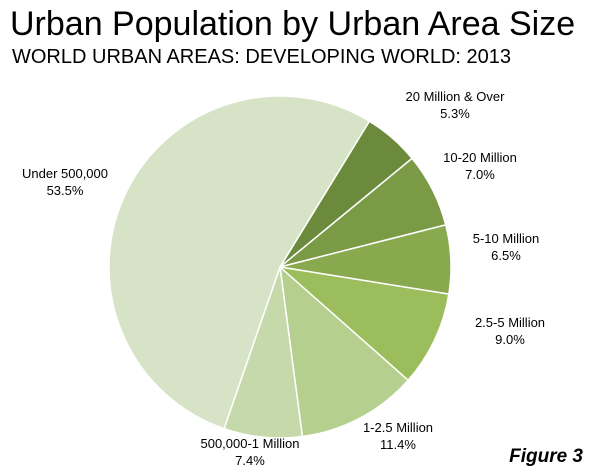 The width and height of the screenshot is (595, 474). I want to click on slice-category-label: 1-2.5 Million, so click(398, 427).